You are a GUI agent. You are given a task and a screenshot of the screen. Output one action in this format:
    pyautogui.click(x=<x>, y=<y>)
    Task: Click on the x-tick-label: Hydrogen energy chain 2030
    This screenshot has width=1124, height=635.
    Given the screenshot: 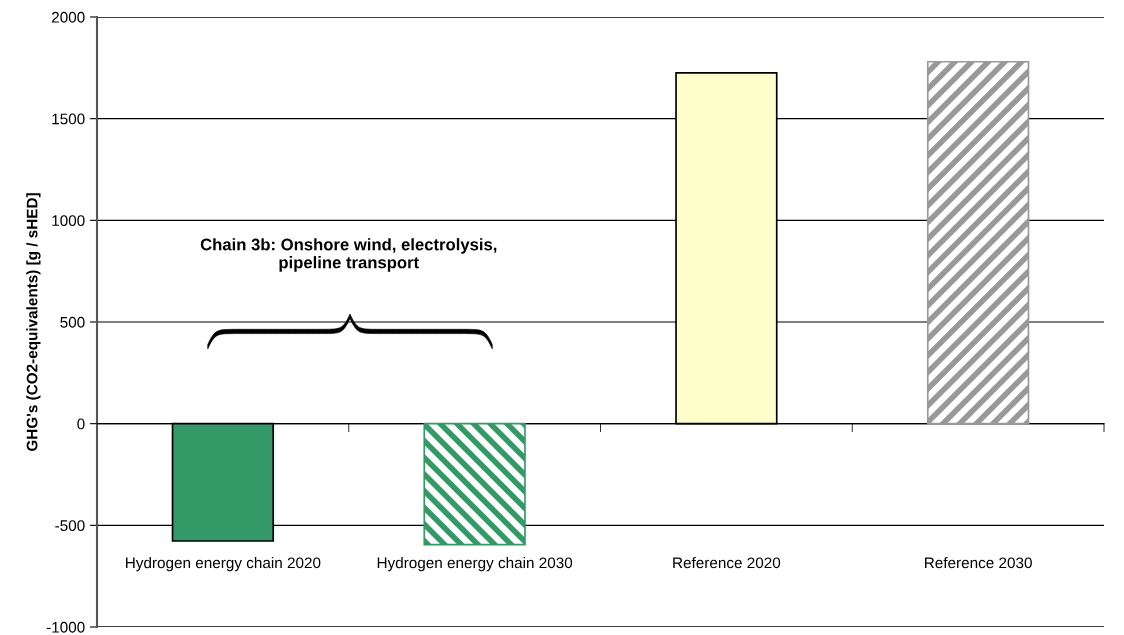 What is the action you would take?
    pyautogui.click(x=475, y=564)
    